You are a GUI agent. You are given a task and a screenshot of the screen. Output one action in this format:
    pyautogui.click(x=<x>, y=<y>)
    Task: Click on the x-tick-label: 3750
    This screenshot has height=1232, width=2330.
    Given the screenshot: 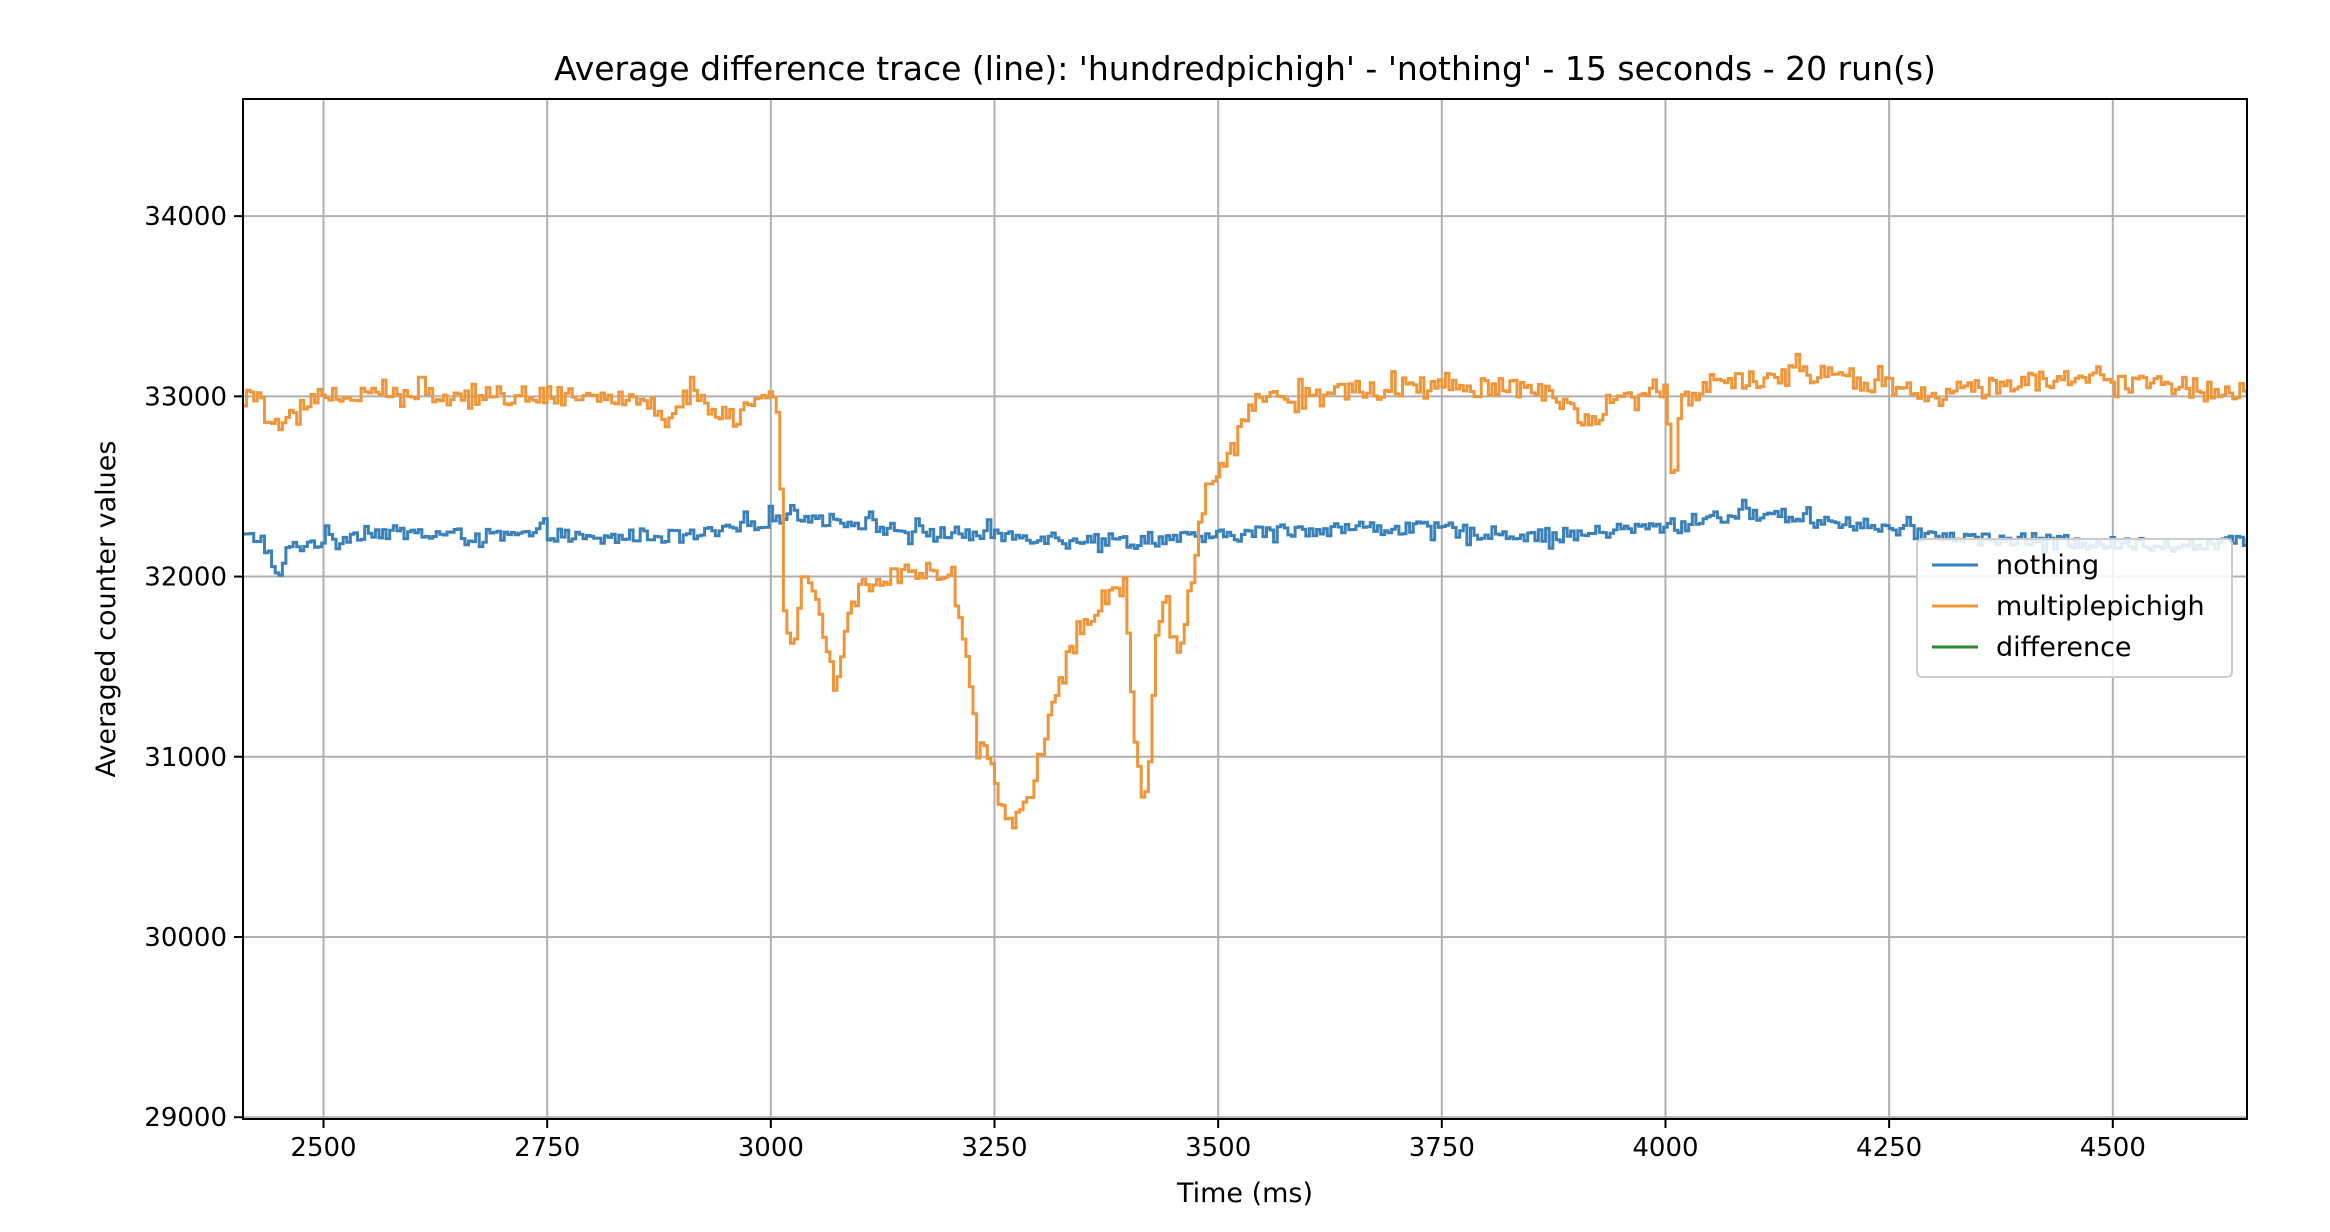 What is the action you would take?
    pyautogui.click(x=1442, y=1148)
    